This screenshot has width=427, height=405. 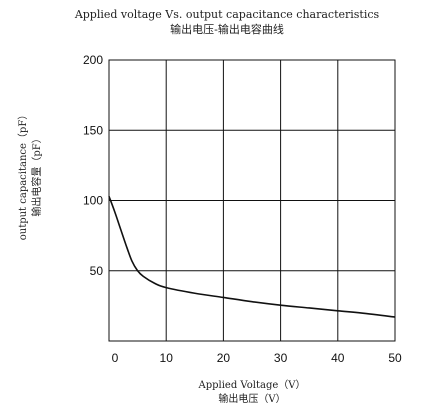 What do you see at coordinates (93, 60) in the screenshot?
I see `y-tick-label-200: 200` at bounding box center [93, 60].